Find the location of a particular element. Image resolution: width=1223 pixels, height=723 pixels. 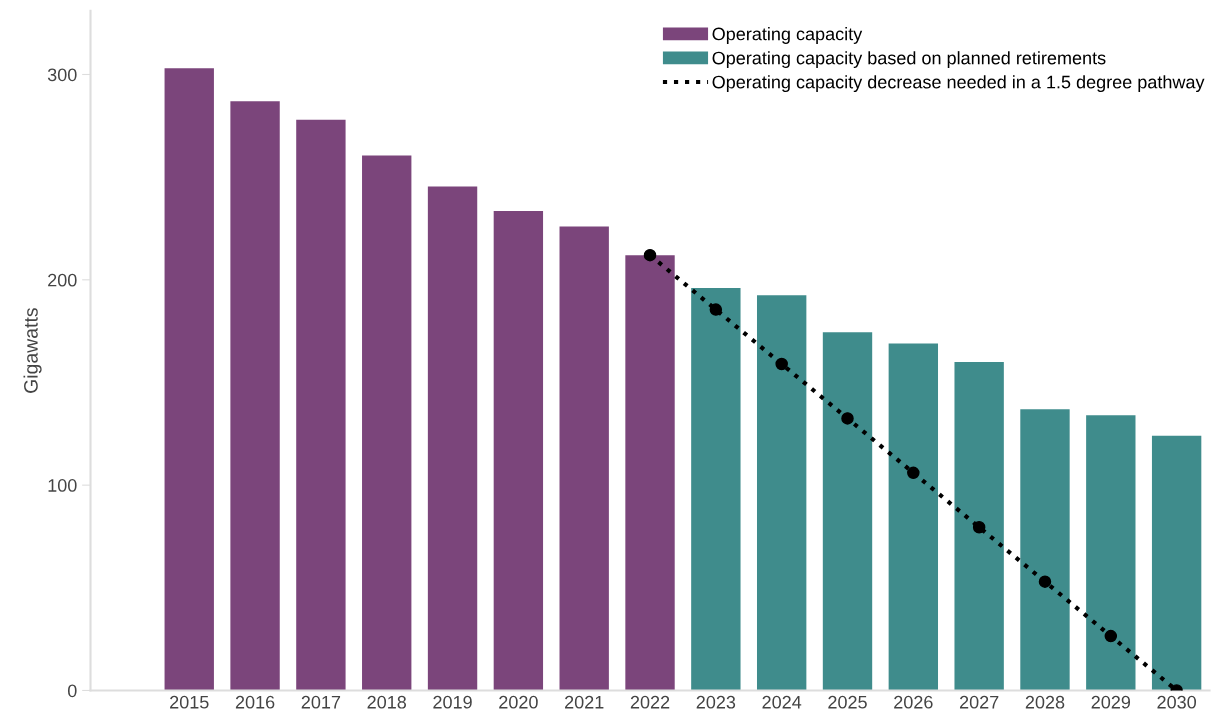

x-tick-label: 2023 is located at coordinates (716, 702).